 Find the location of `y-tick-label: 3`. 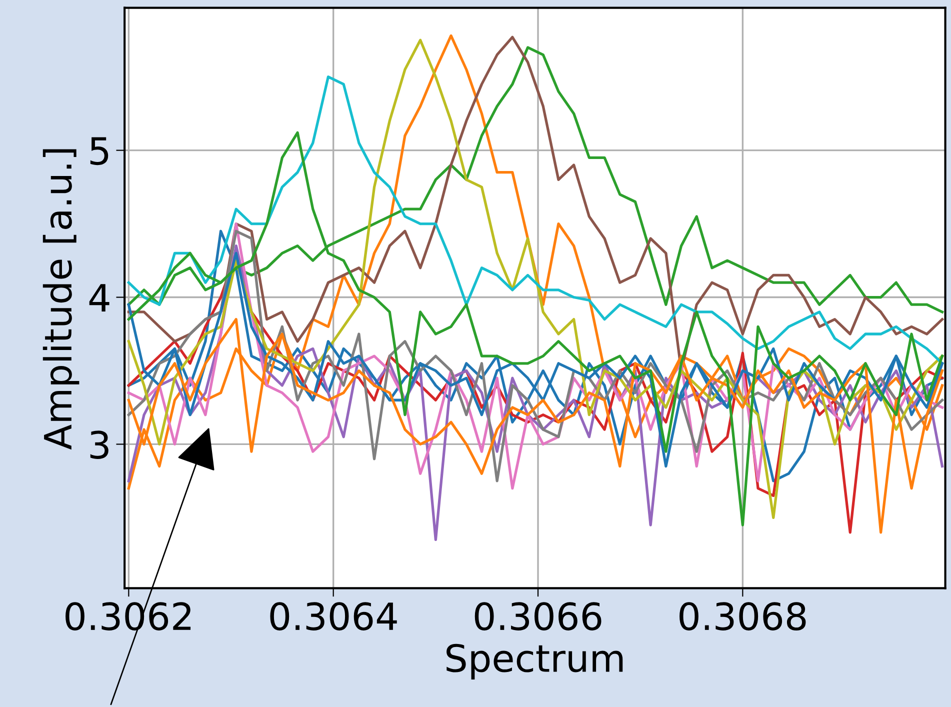

y-tick-label: 3 is located at coordinates (99, 444).